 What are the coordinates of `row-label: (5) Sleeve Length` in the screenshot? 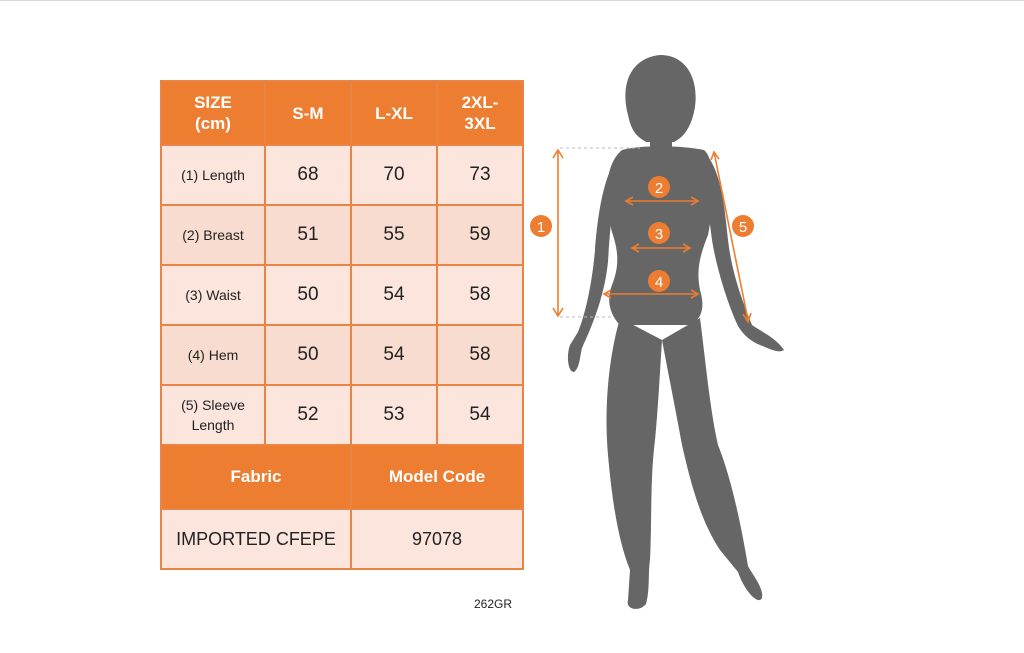 It's located at (213, 415).